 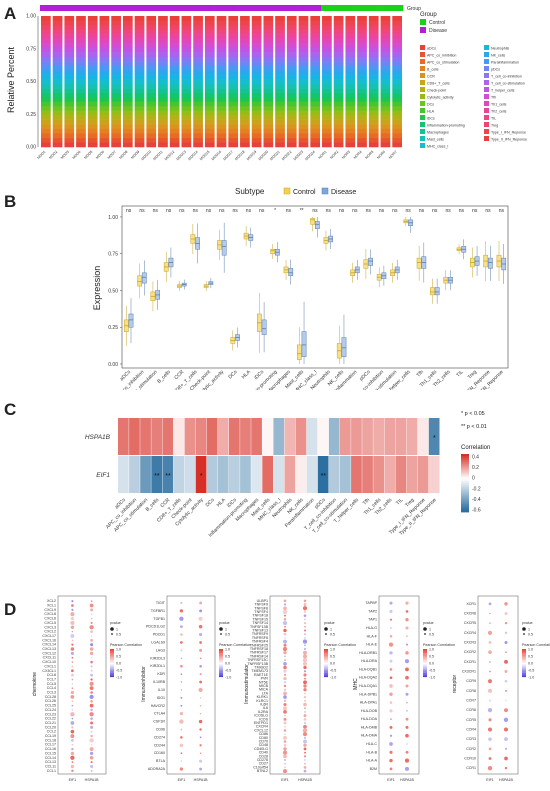 I want to click on dotplot-gene-label: CCL13, so click(x=50, y=762).